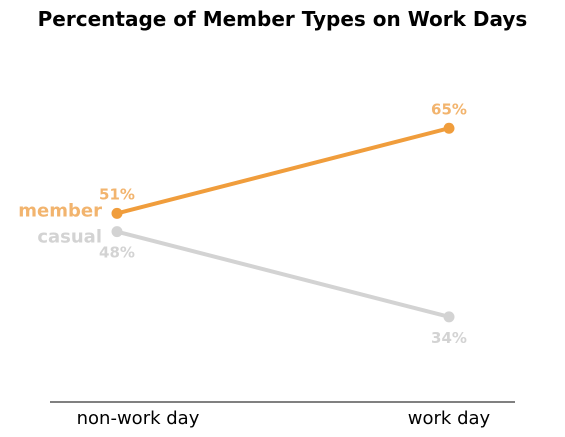 This screenshot has width=565, height=437. I want to click on casual-point-work-day, so click(449, 317).